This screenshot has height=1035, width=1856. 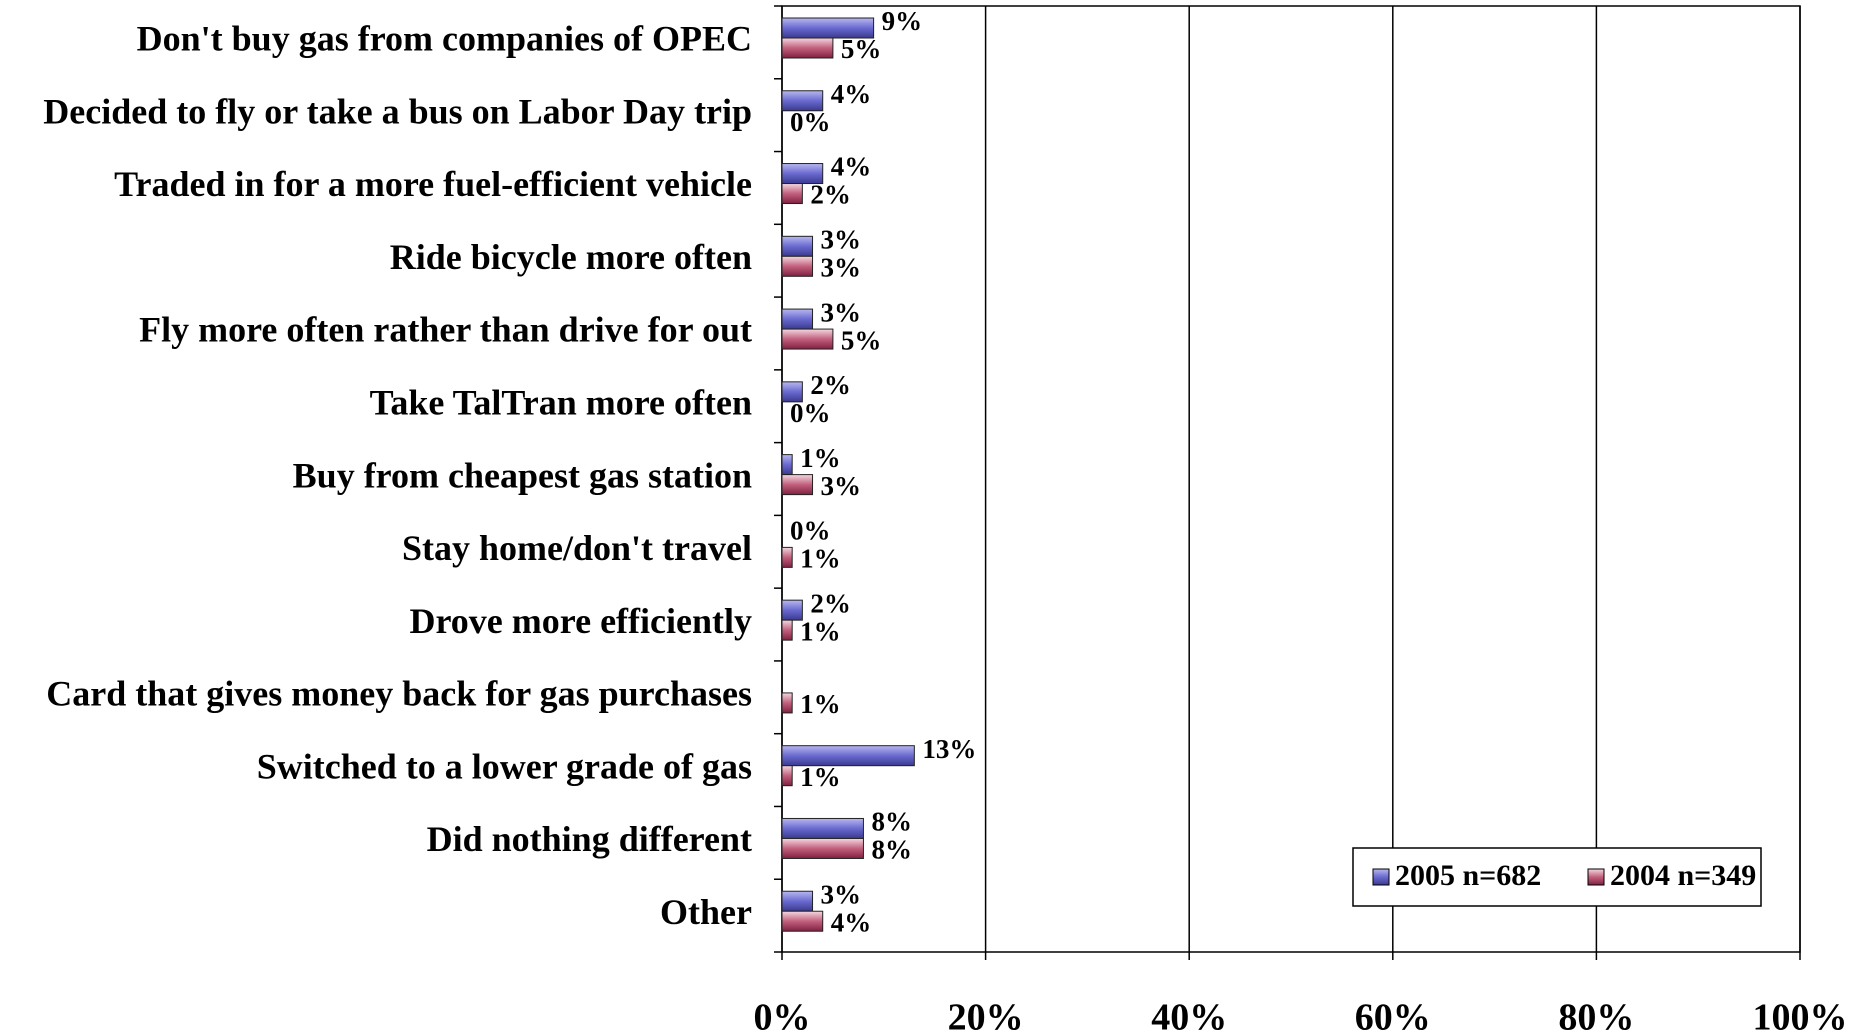 I want to click on category-label: Other, so click(x=706, y=912).